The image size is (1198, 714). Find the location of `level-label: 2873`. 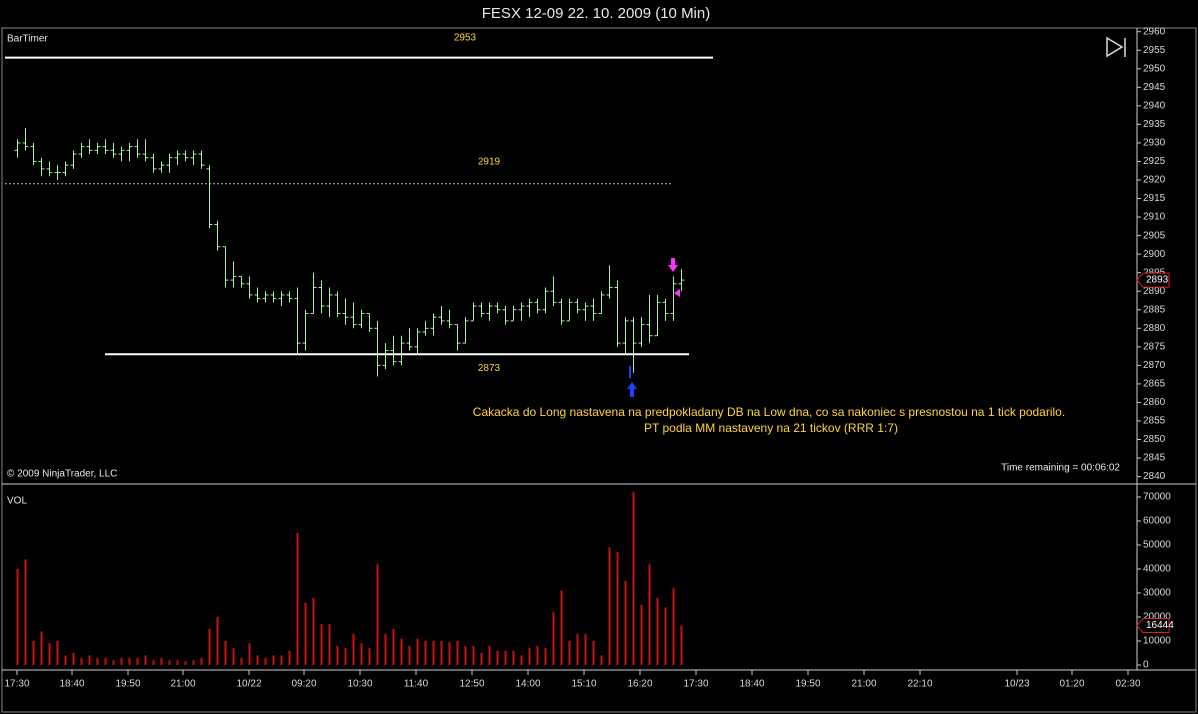

level-label: 2873 is located at coordinates (489, 368).